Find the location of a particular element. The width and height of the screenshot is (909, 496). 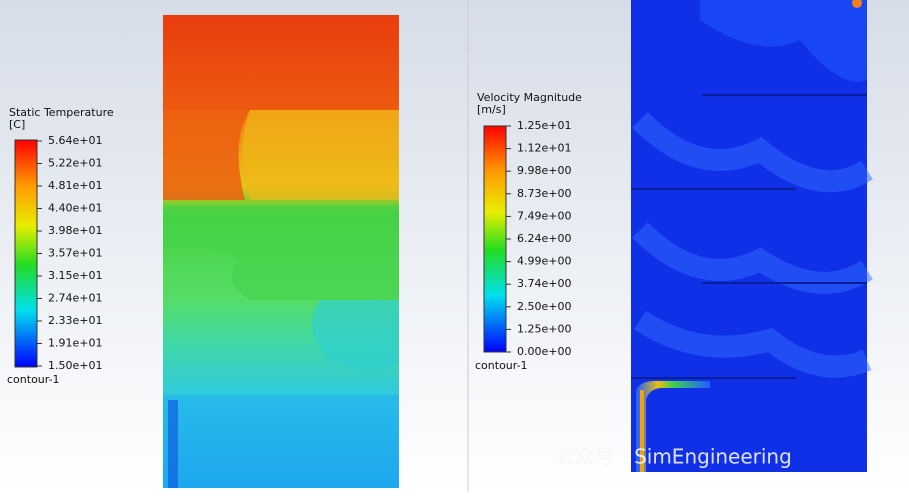

colorbar-label: 4.99e+00 is located at coordinates (544, 261).